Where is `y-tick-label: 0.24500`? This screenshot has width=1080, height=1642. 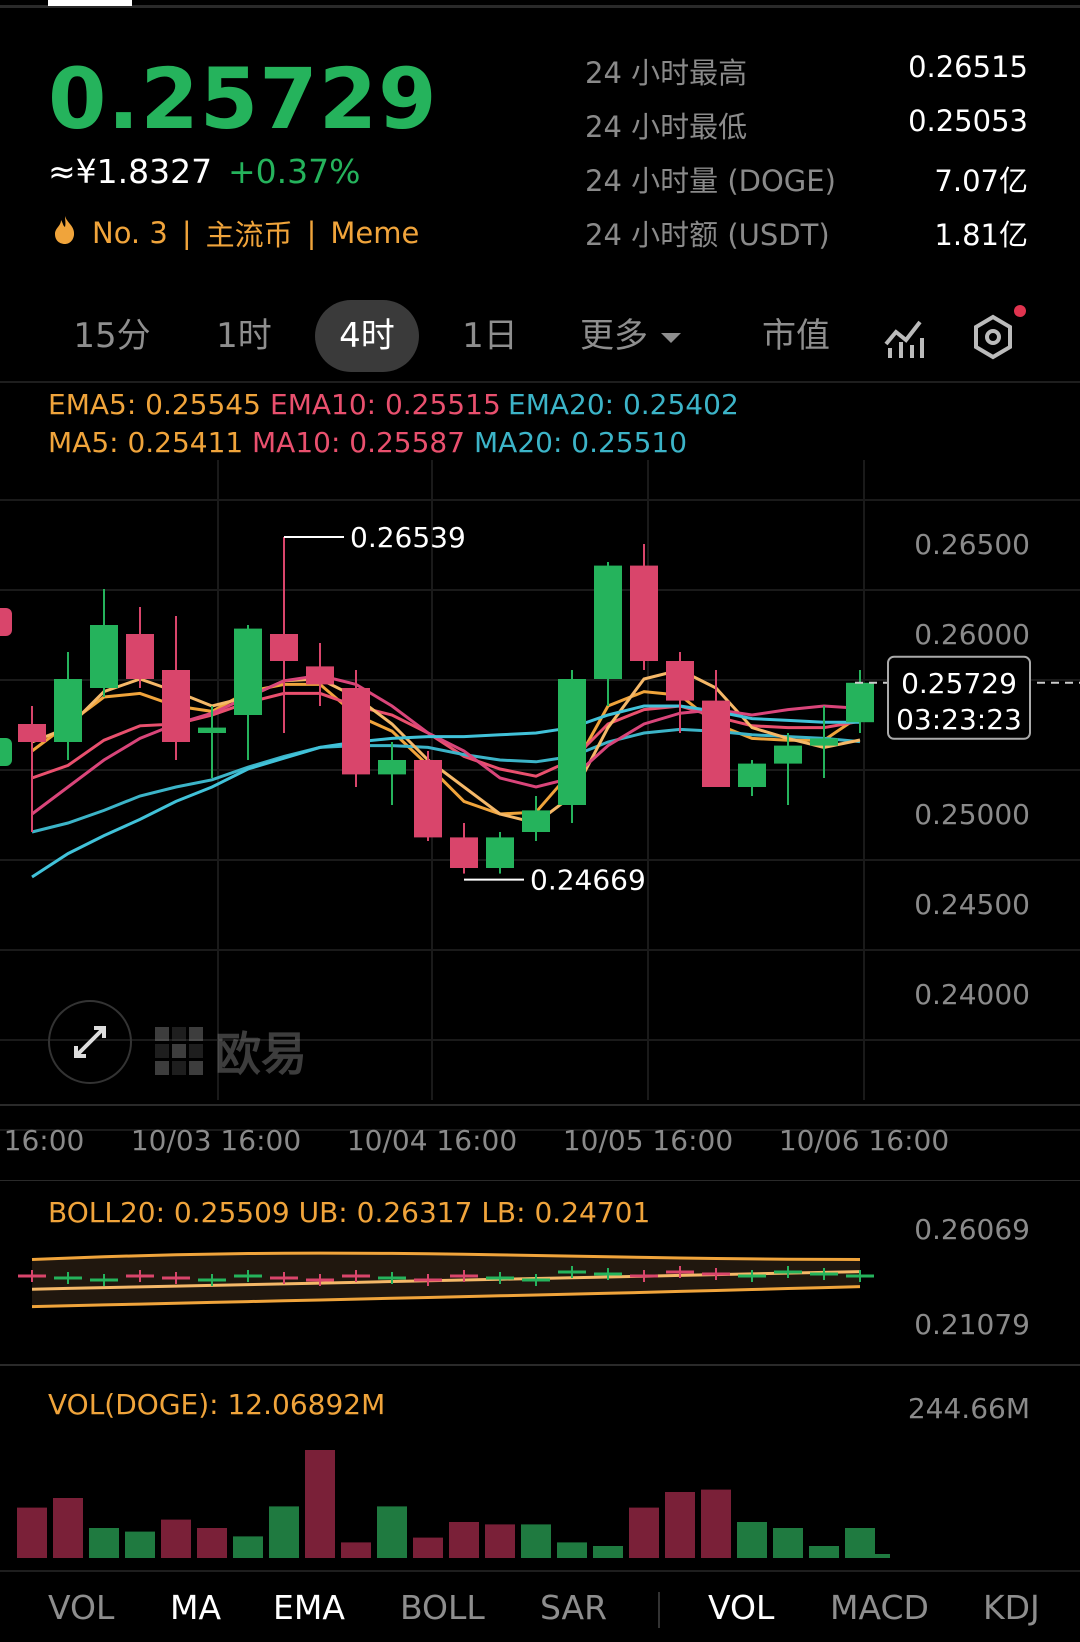 y-tick-label: 0.24500 is located at coordinates (972, 904).